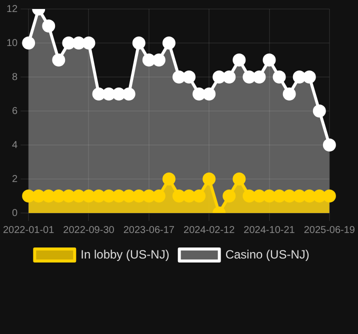 The image size is (358, 334). Describe the element at coordinates (15, 179) in the screenshot. I see `y-tick-label: 2` at that location.